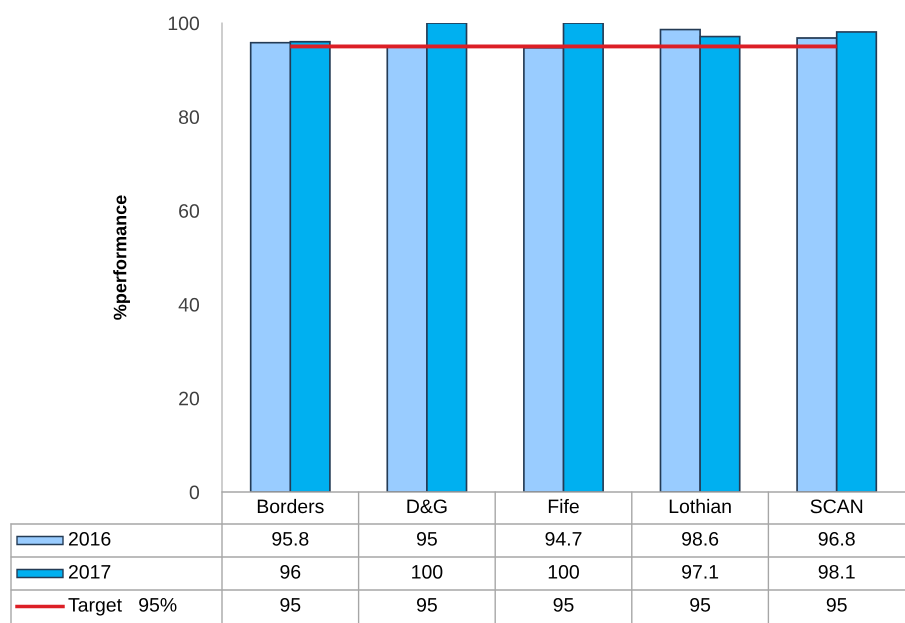  I want to click on x-tick-label: Lothian, so click(700, 506).